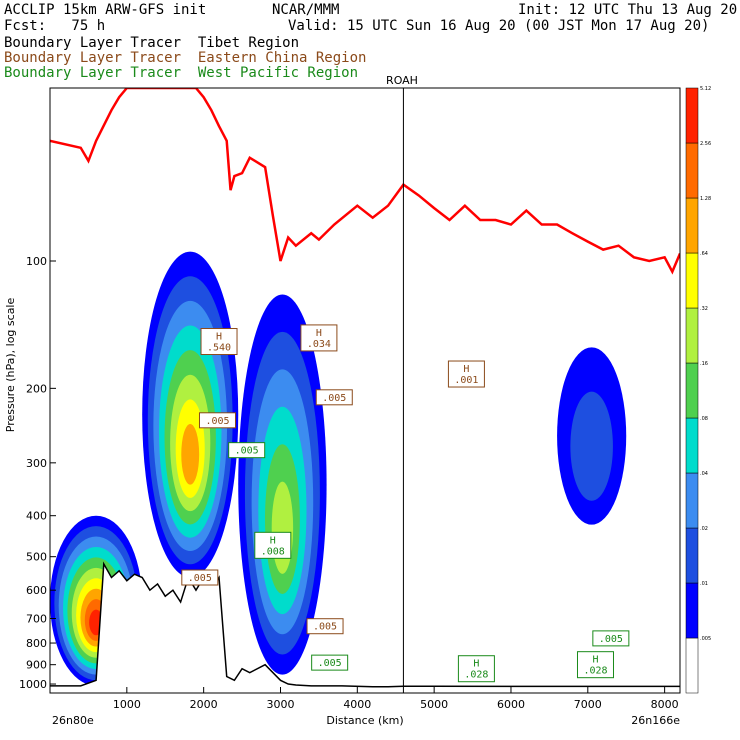 The width and height of the screenshot is (740, 740). I want to click on annotation-text-7-0: H, so click(466, 369).